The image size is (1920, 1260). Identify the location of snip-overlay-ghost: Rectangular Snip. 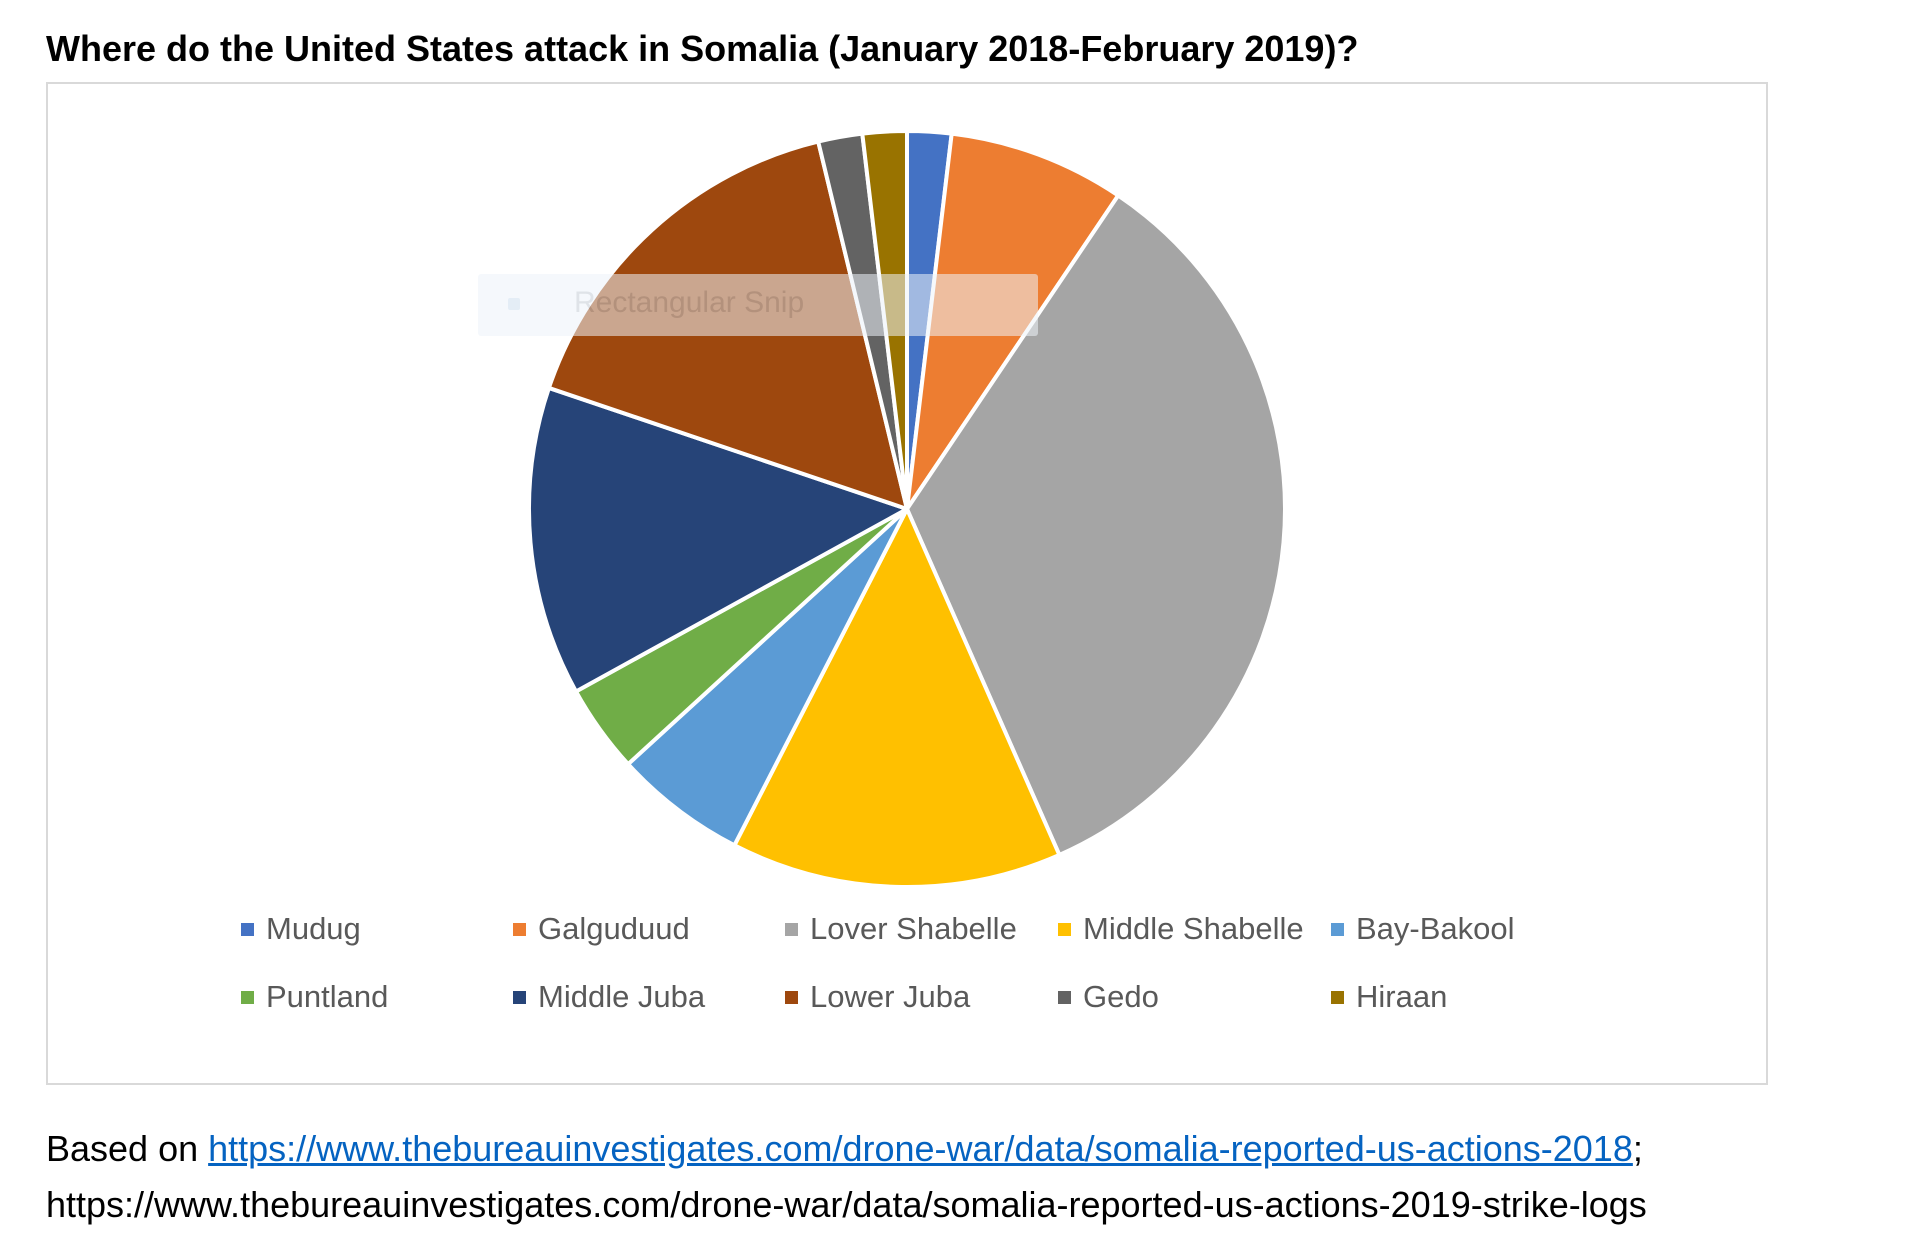
(758, 305).